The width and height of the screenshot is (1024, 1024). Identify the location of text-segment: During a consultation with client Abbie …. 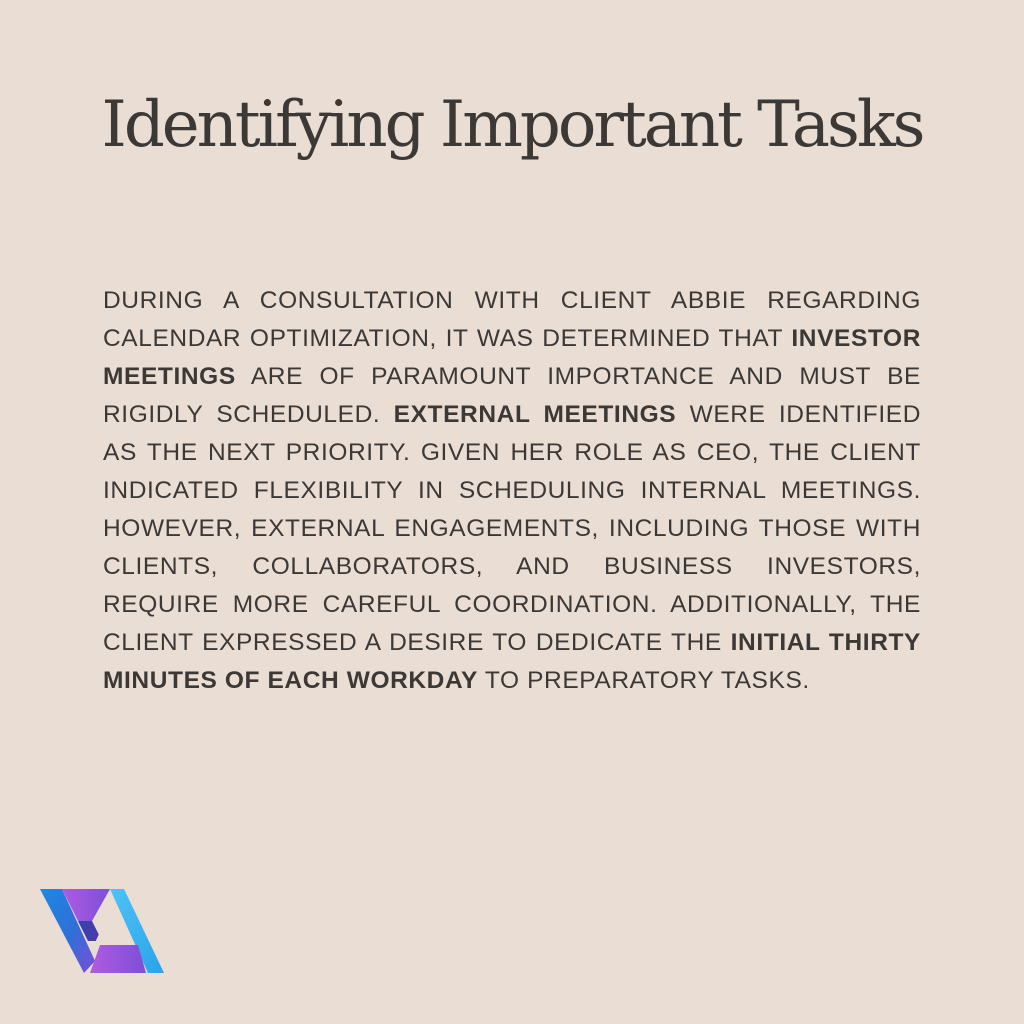
(512, 319).